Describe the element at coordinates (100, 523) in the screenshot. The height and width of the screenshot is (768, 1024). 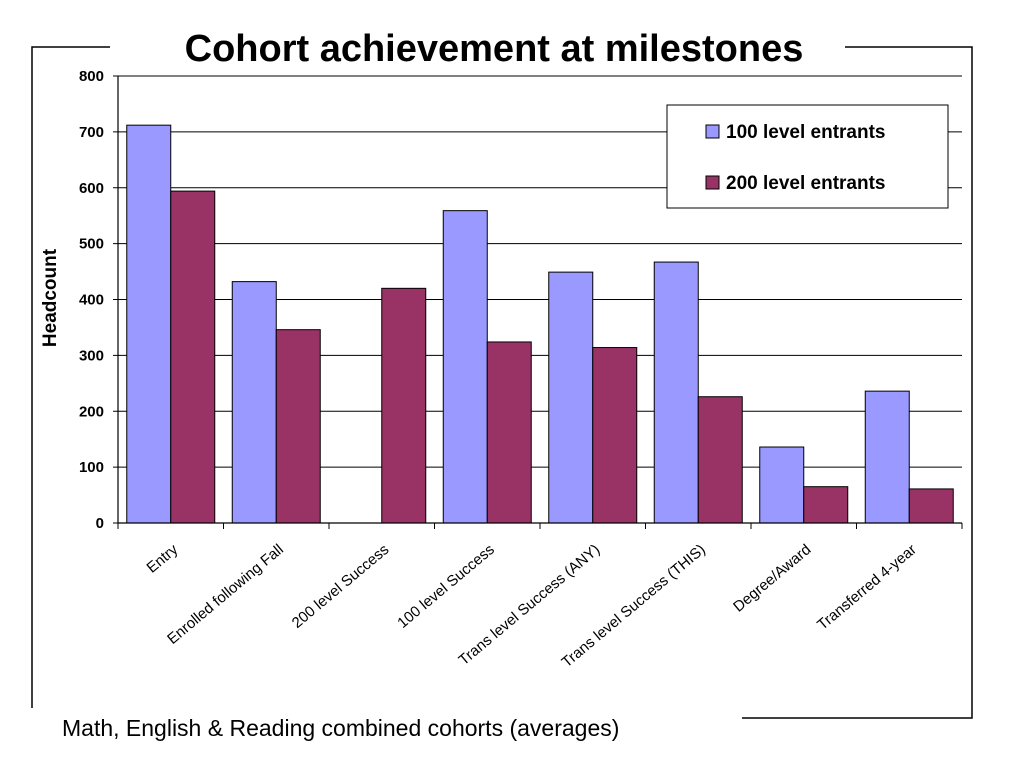
I see `y-tick-label: 0` at that location.